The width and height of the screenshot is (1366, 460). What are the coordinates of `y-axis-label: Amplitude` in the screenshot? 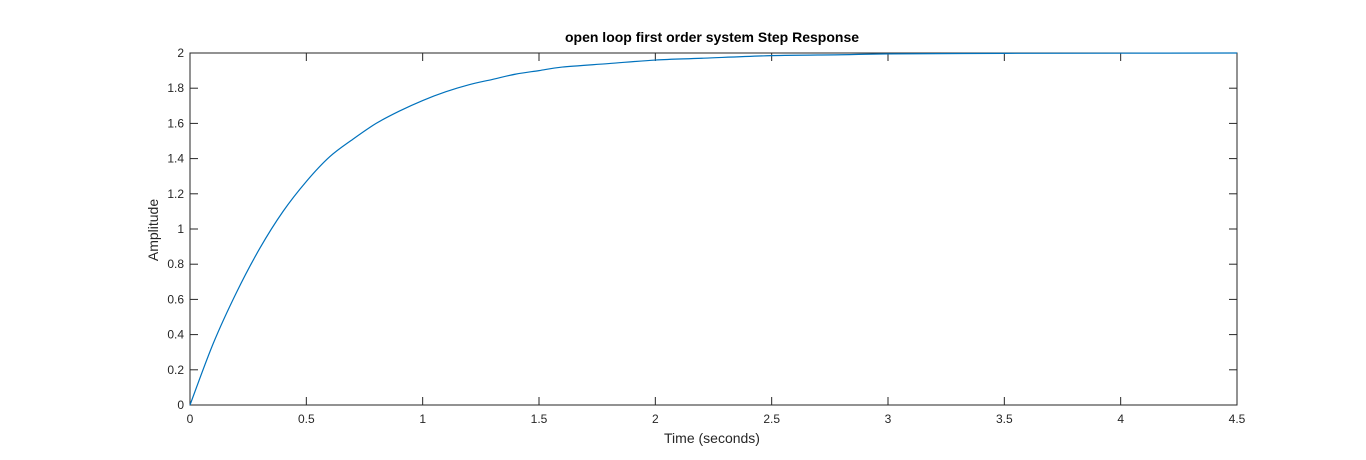 It's located at (153, 230).